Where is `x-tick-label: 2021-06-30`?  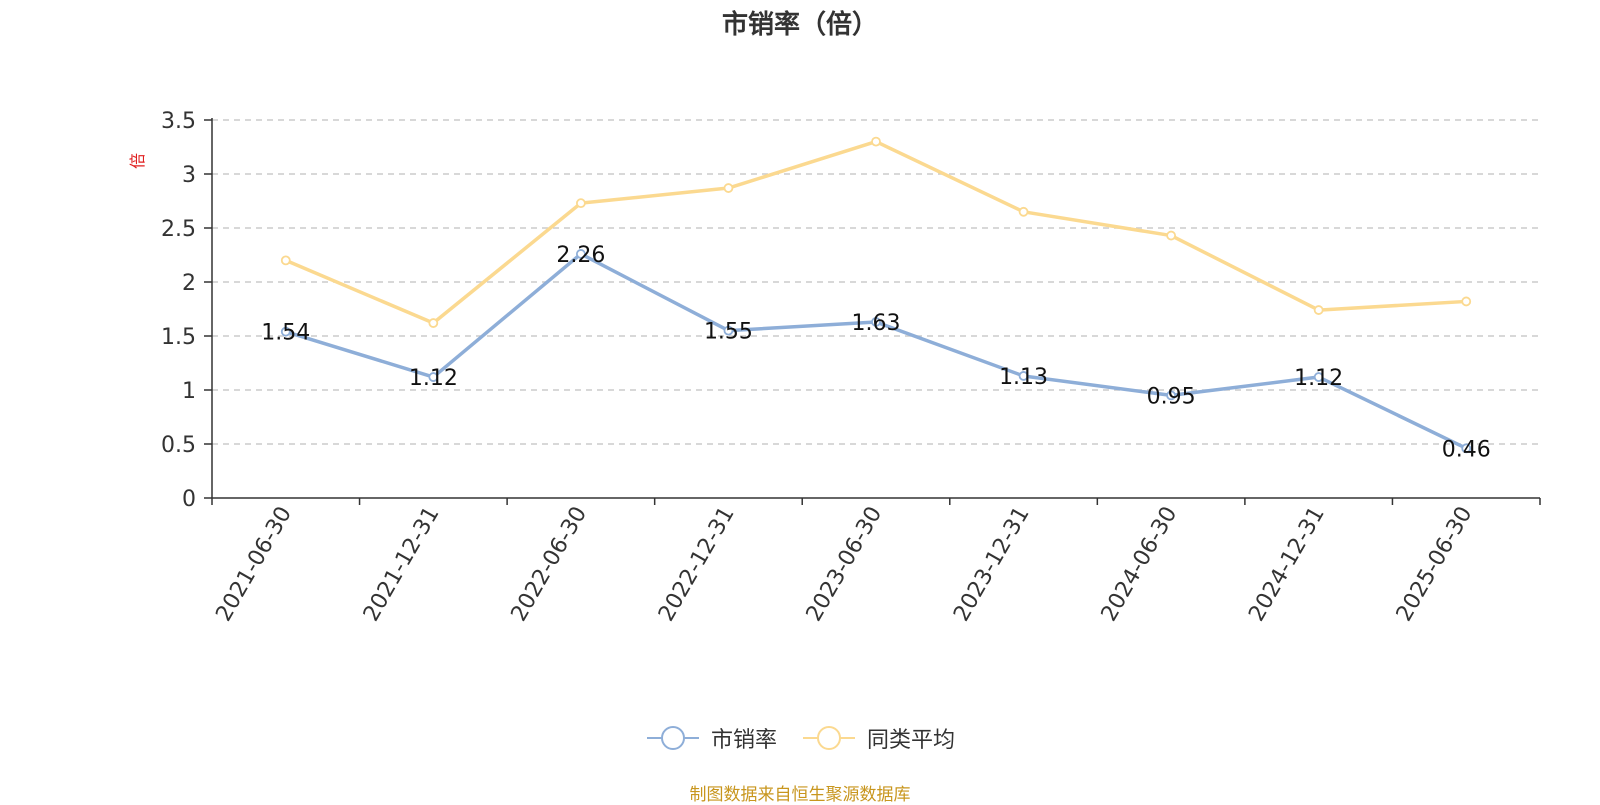
x-tick-label: 2021-06-30 is located at coordinates (254, 564).